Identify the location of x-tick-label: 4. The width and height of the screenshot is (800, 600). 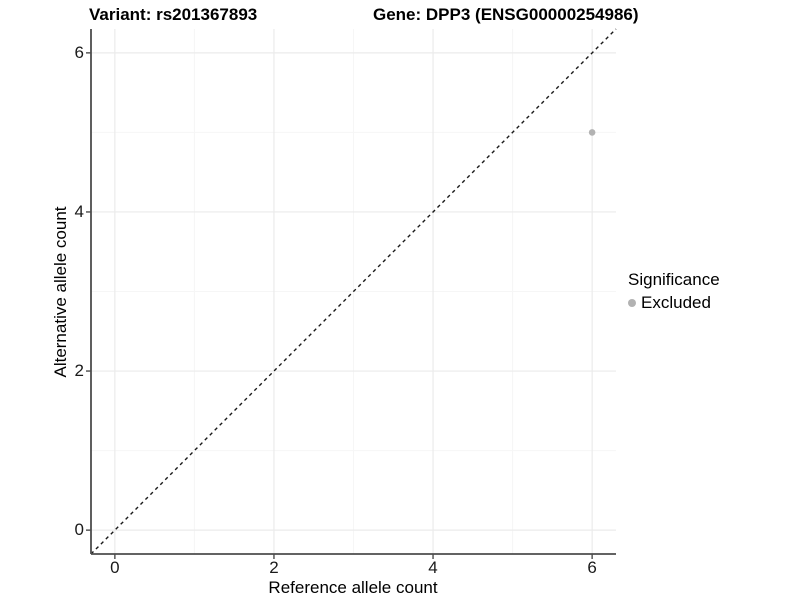
(433, 567).